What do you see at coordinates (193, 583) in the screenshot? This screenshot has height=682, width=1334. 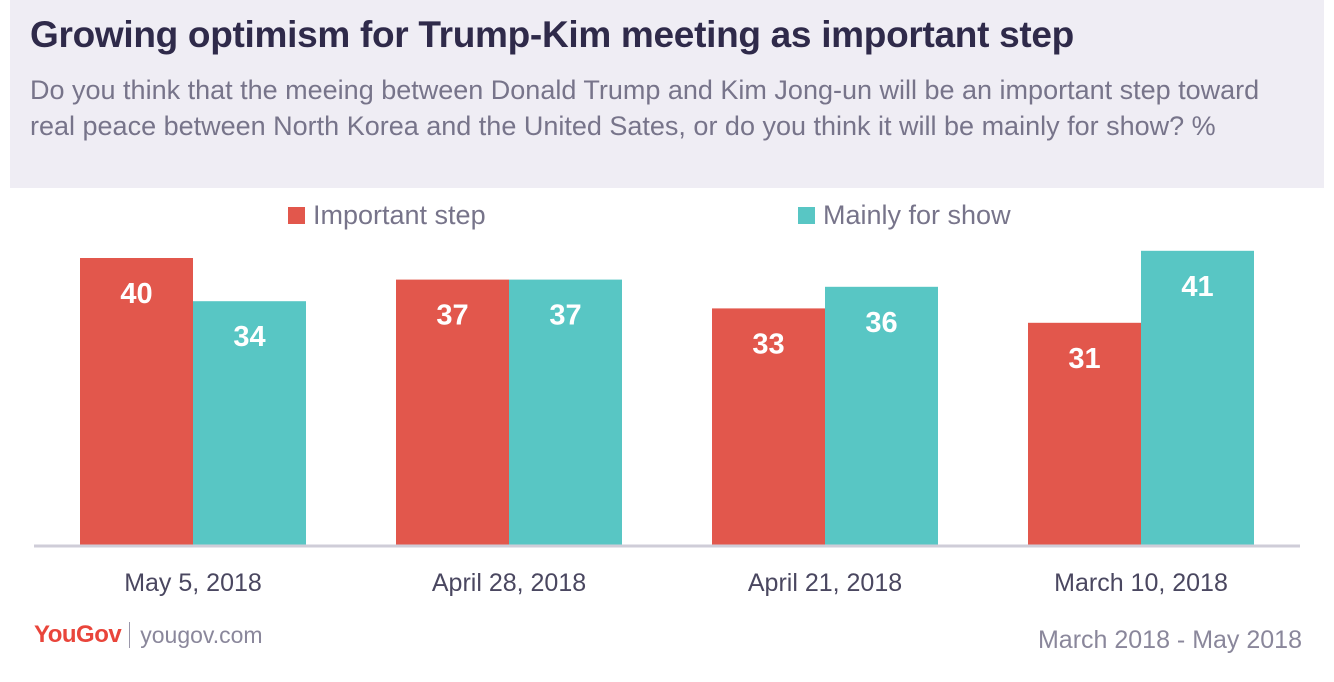 I see `x-tick-label-may-5-2018: May 5, 2018` at bounding box center [193, 583].